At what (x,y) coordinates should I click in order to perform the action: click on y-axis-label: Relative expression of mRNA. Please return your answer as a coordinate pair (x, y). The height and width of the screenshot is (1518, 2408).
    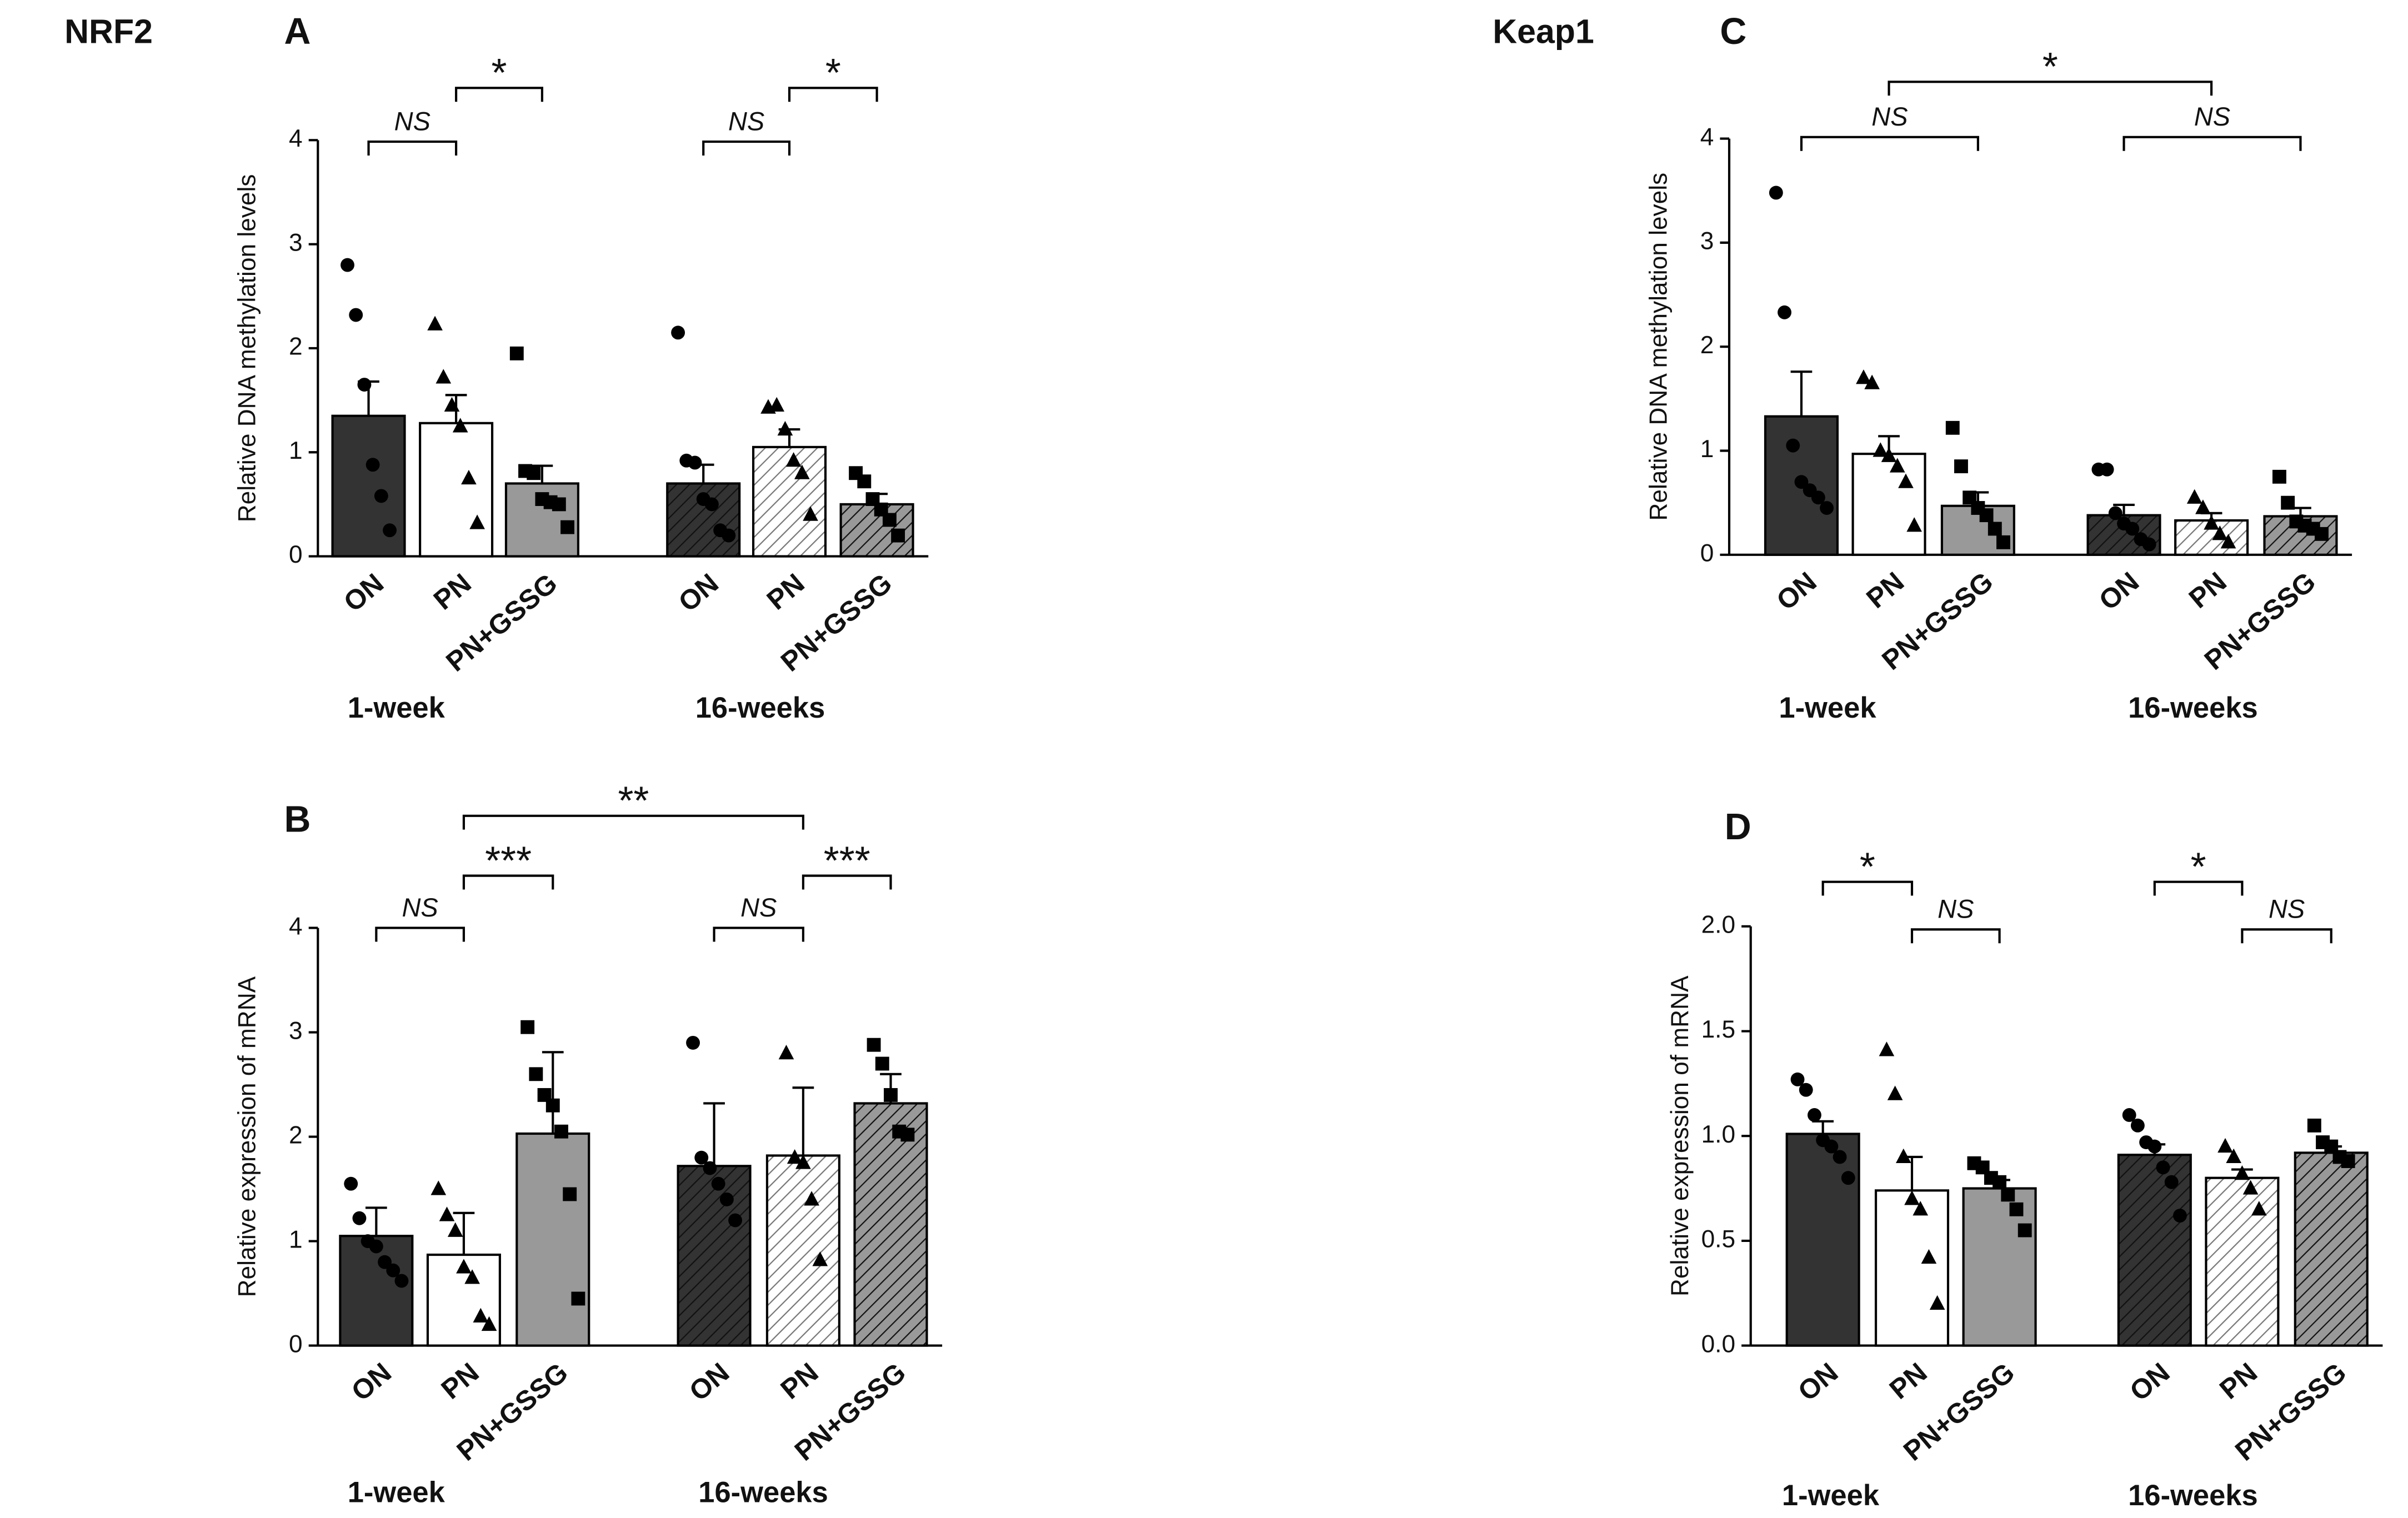
    Looking at the image, I should click on (1680, 1135).